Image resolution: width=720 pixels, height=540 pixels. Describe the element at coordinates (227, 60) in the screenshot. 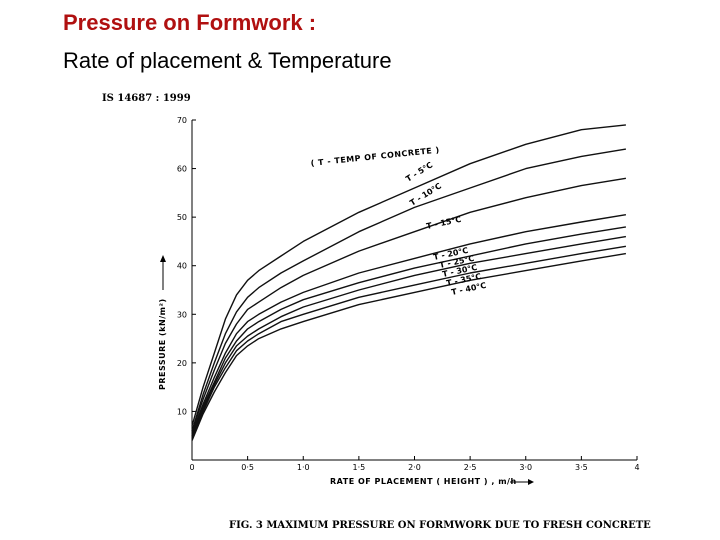

I see `slide-subtitle: Rate of placement & Temperature` at that location.